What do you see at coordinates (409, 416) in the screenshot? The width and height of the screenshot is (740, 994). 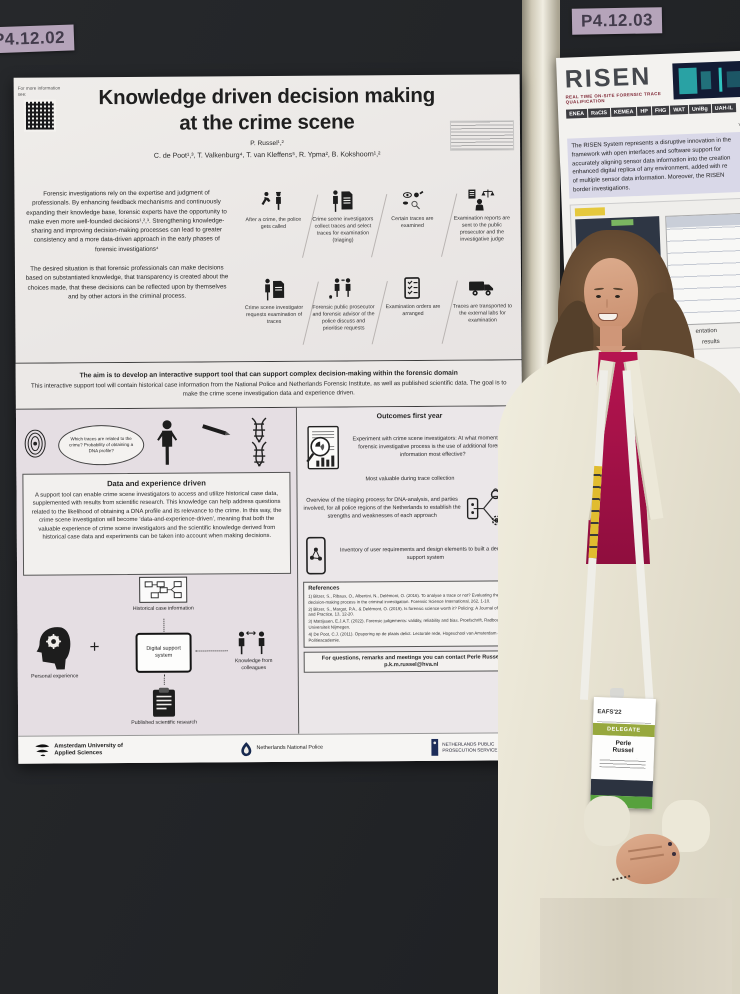 I see `outcomes-heading: Outcomes first year` at bounding box center [409, 416].